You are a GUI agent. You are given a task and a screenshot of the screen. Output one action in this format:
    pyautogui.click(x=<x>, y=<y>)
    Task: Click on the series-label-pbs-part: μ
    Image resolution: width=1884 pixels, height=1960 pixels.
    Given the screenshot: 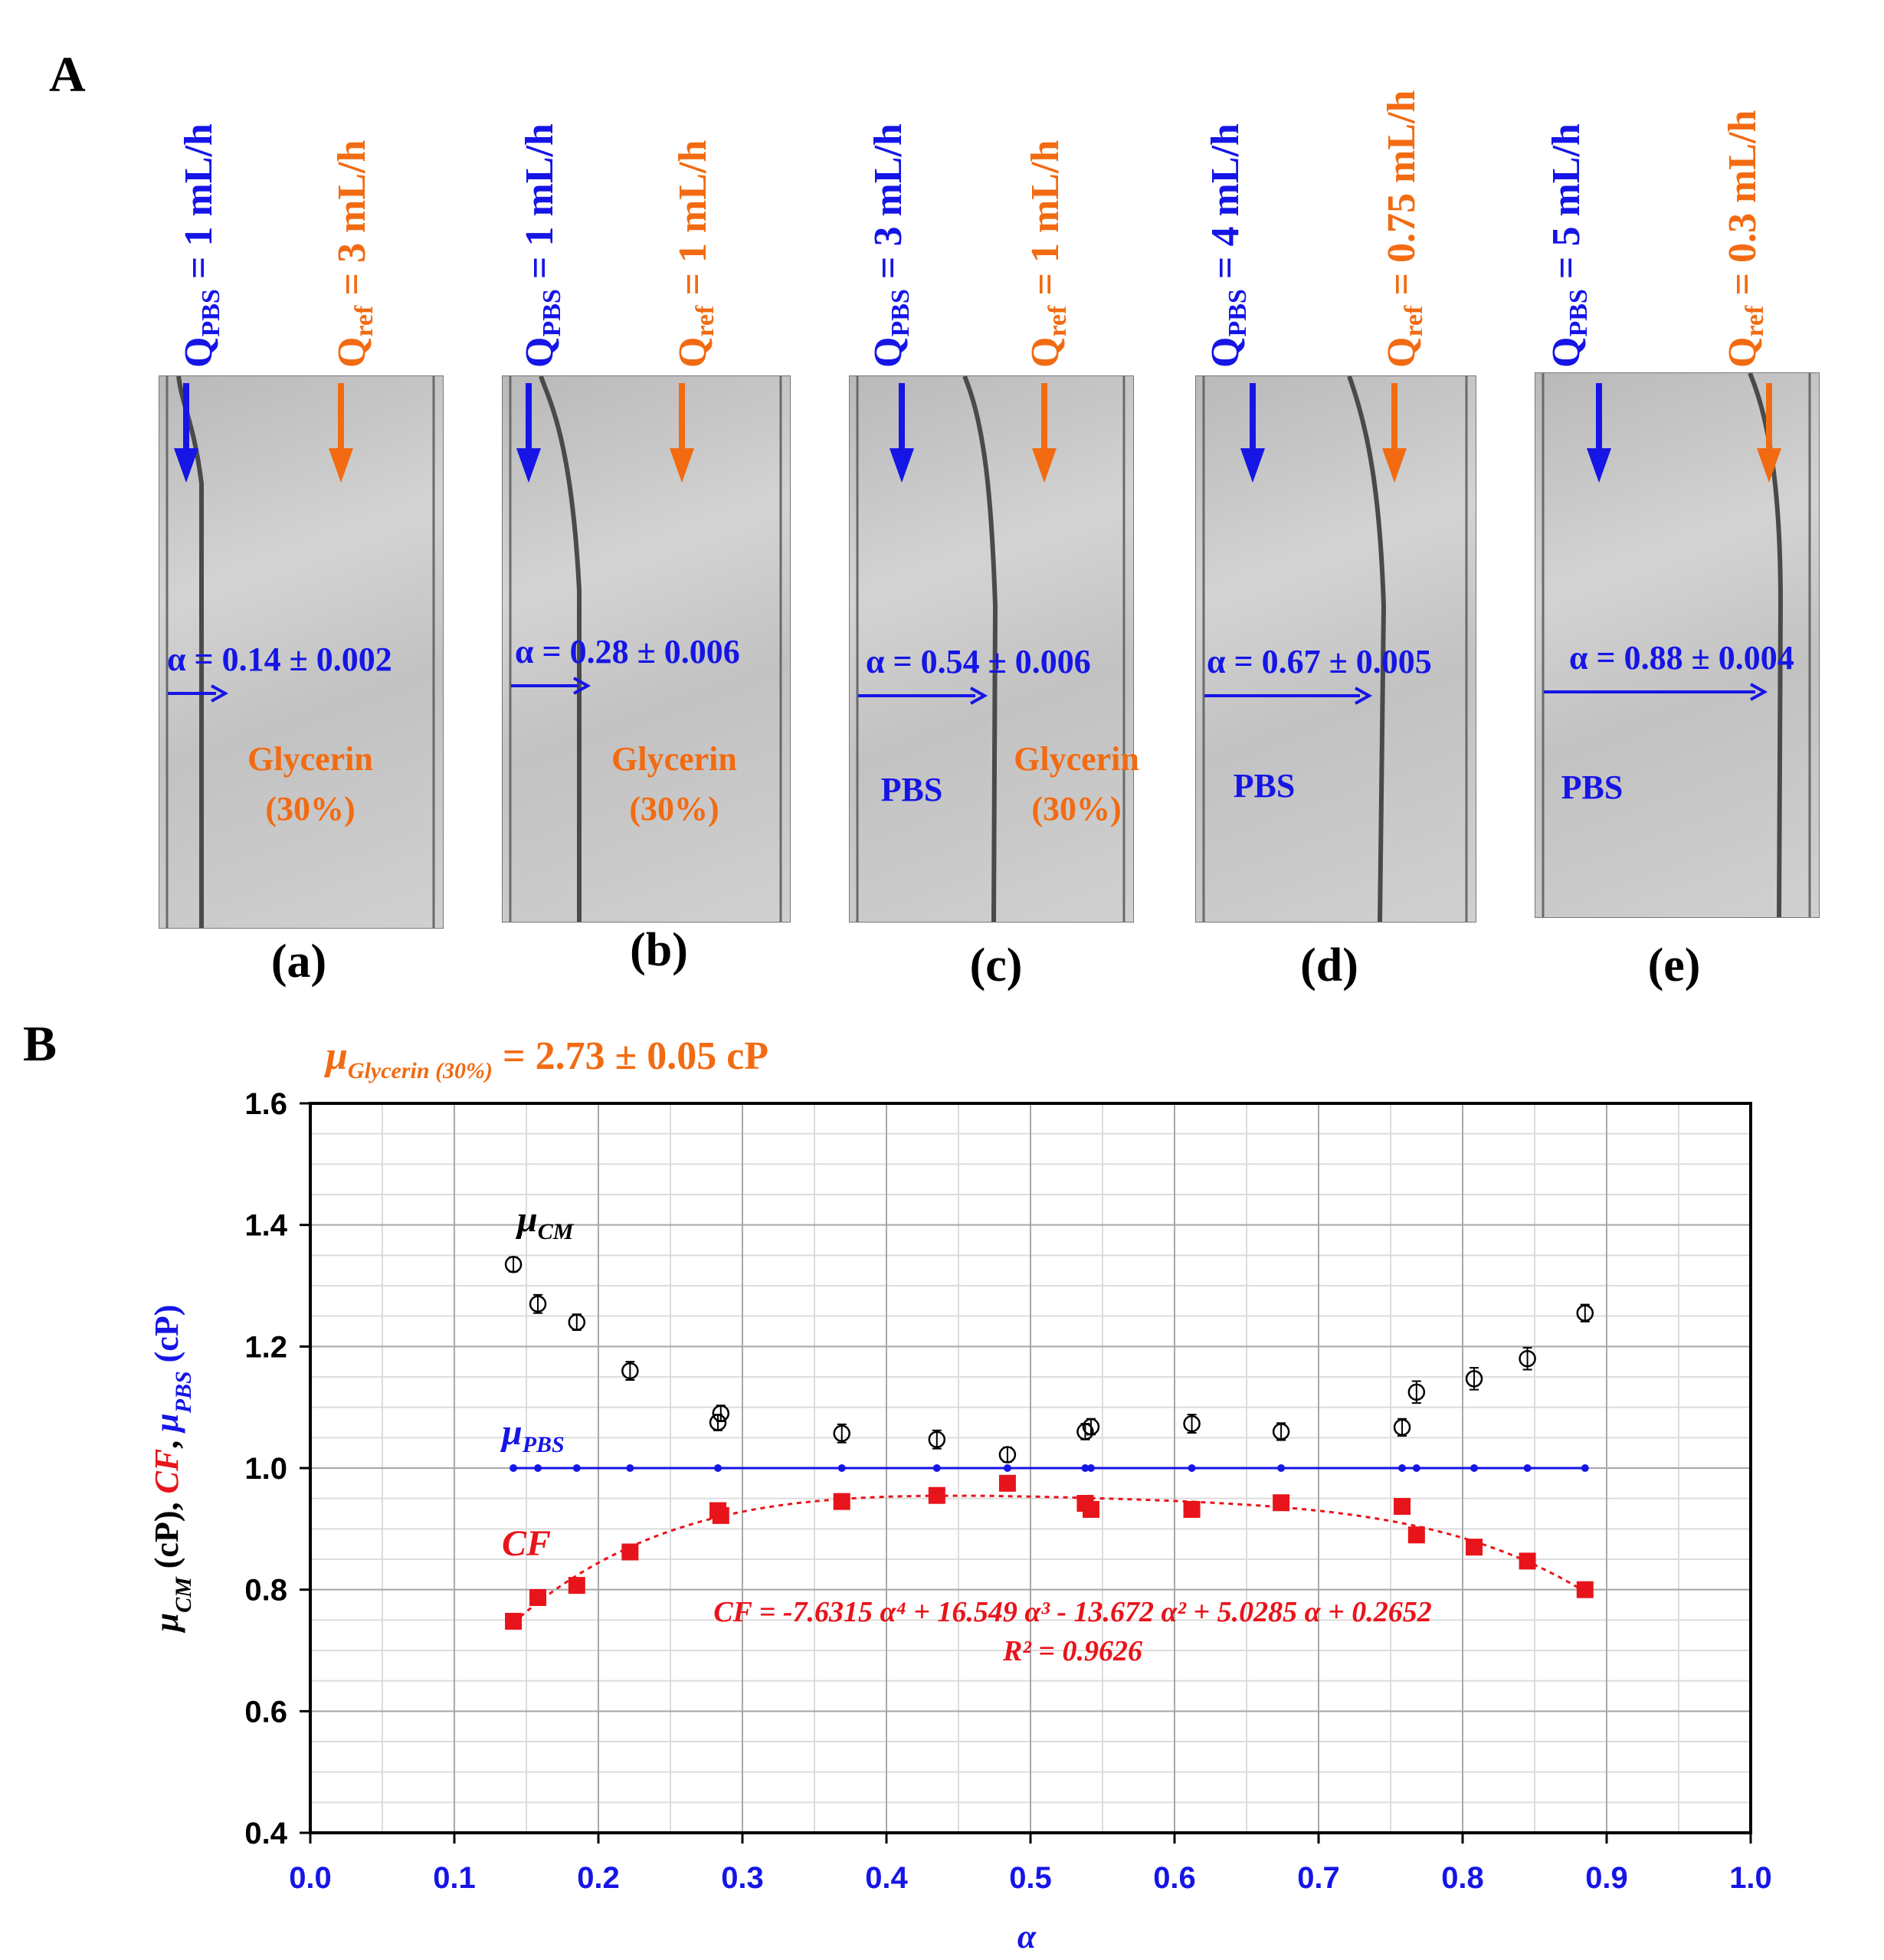 What is the action you would take?
    pyautogui.click(x=511, y=1432)
    